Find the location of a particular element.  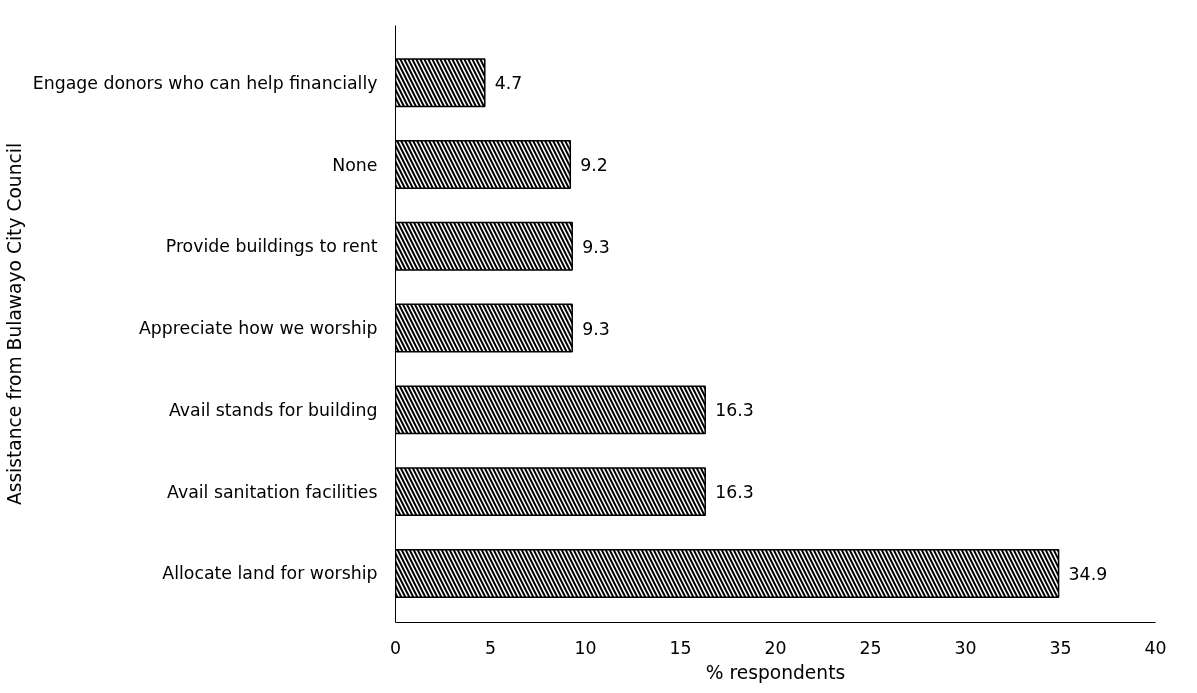

x-tick-label: 25 is located at coordinates (870, 647).